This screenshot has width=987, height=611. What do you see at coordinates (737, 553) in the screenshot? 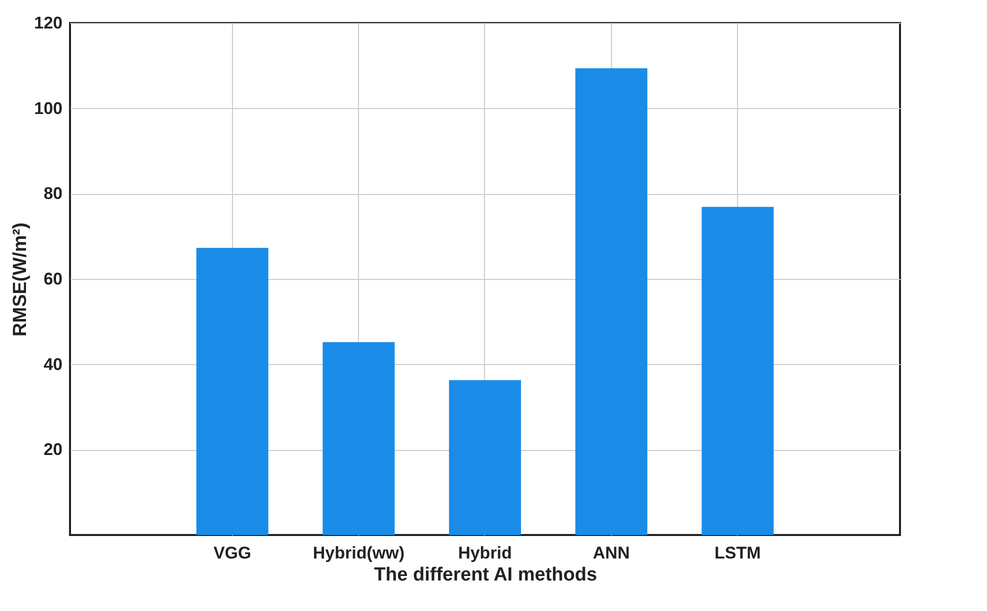
I see `x-tick-label: LSTM` at bounding box center [737, 553].